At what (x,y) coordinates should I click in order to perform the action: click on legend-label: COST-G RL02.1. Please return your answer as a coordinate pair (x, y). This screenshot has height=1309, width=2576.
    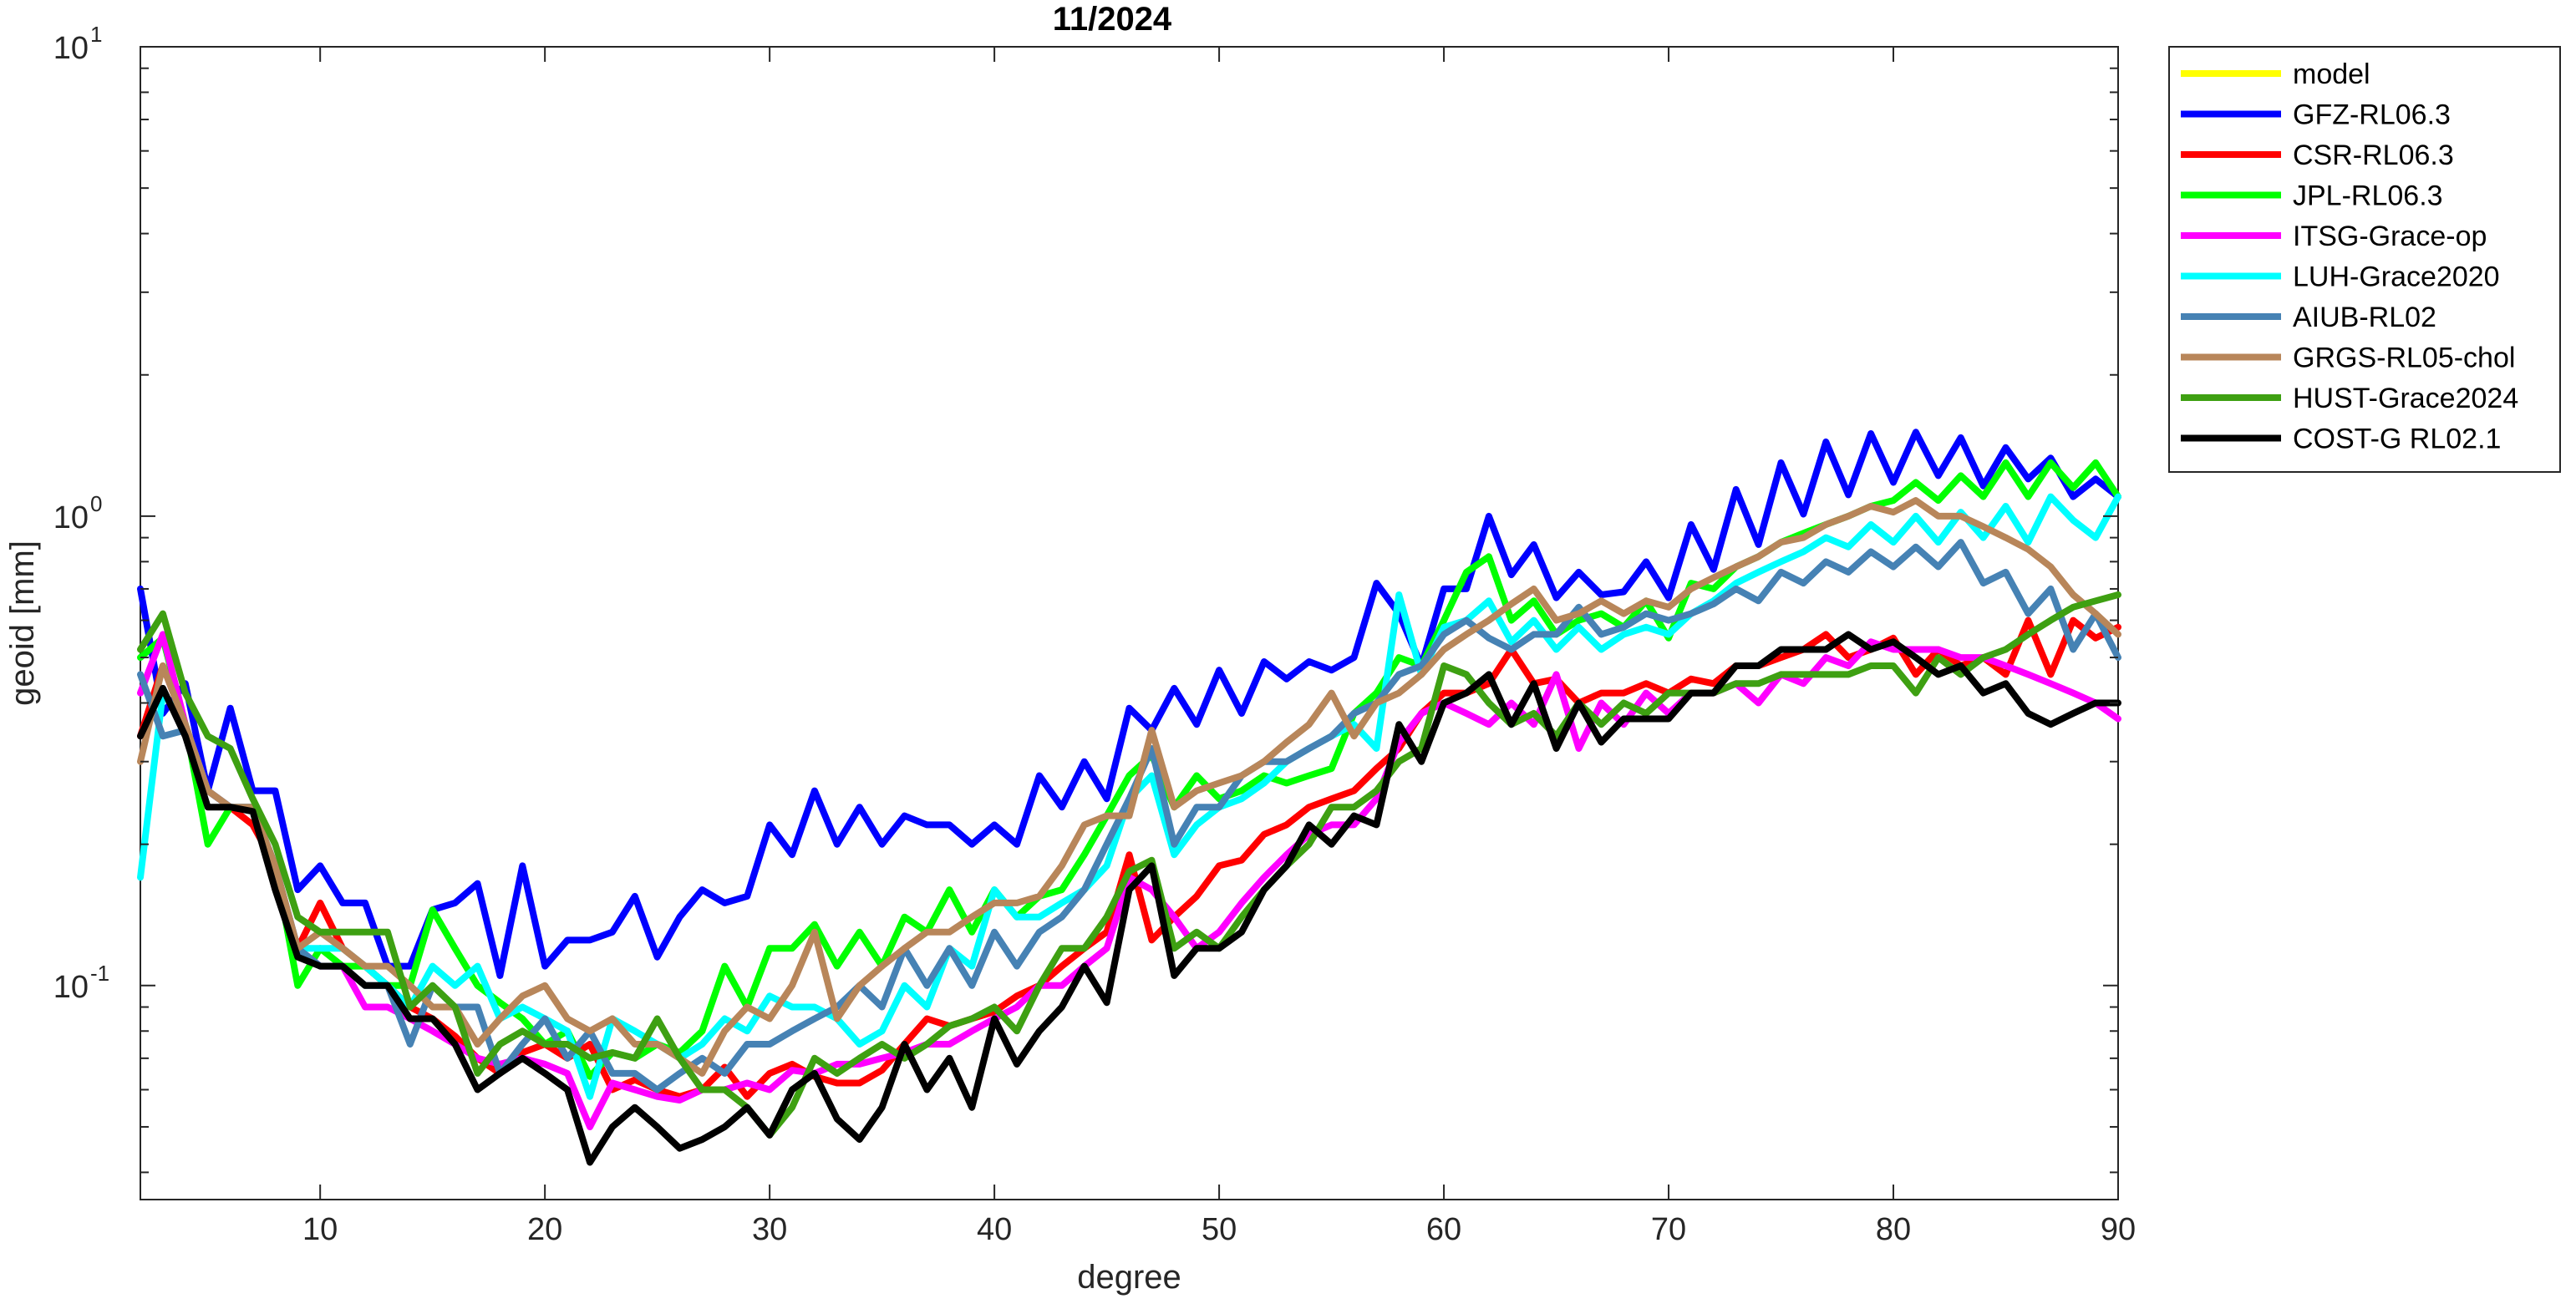
    Looking at the image, I should click on (2397, 439).